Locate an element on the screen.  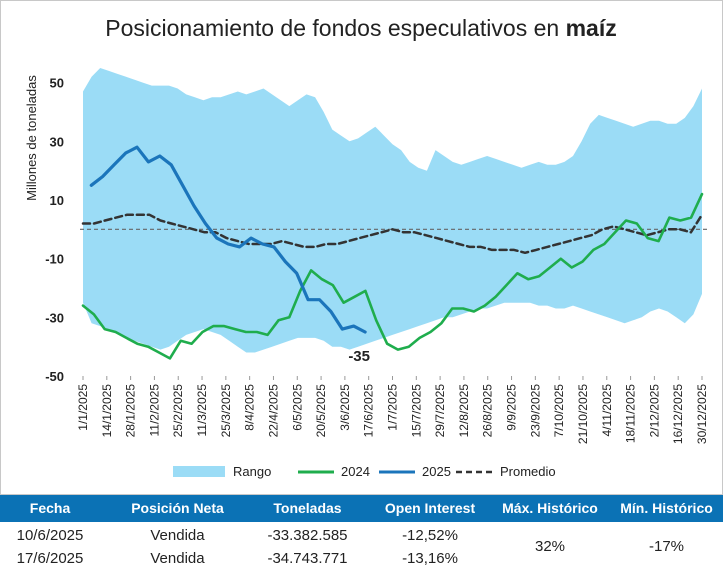
x-tick-label: 21/10/2025 is located at coordinates (583, 414).